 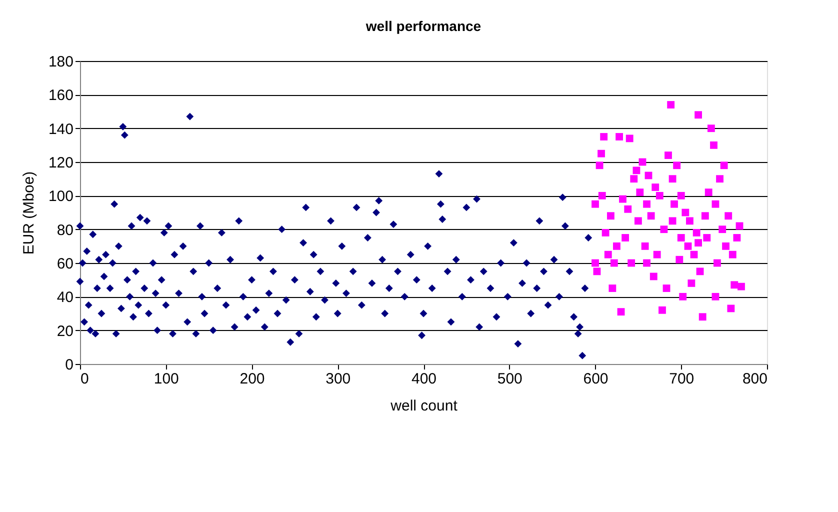 What do you see at coordinates (65, 230) in the screenshot?
I see `y-tick-label: 80` at bounding box center [65, 230].